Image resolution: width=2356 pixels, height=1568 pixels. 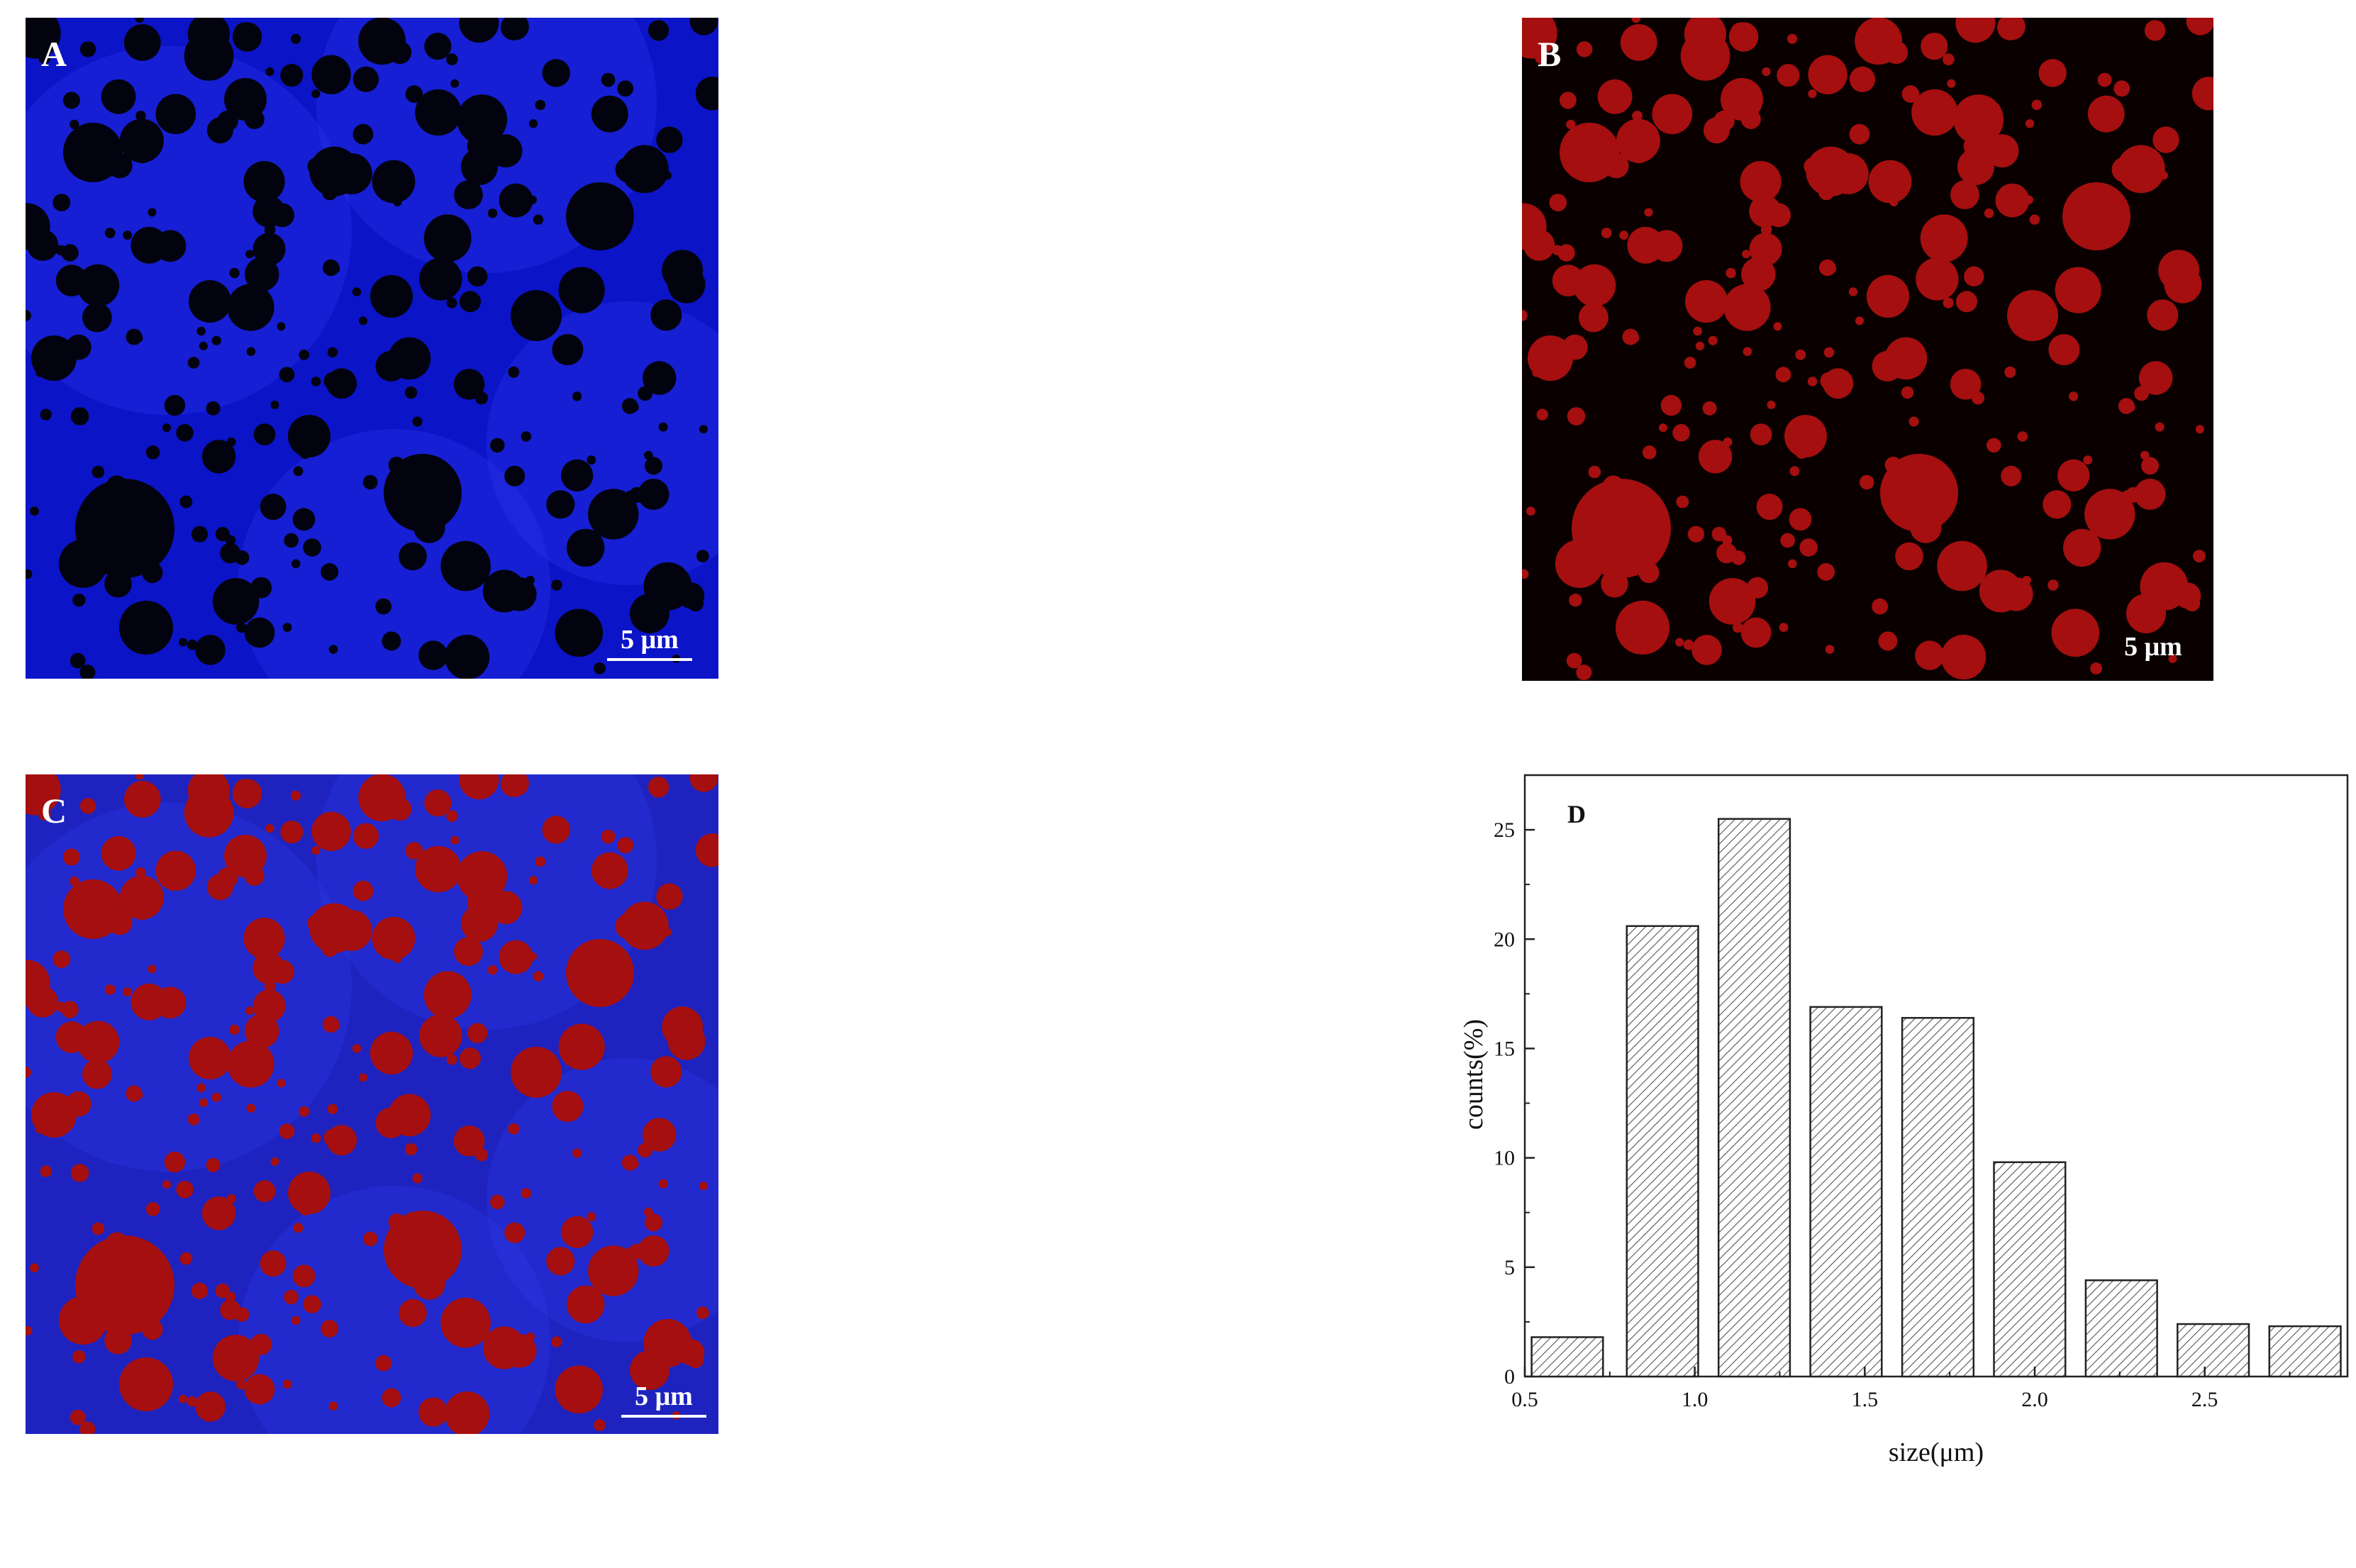 What do you see at coordinates (1510, 1377) in the screenshot?
I see `y-tick-label: 0` at bounding box center [1510, 1377].